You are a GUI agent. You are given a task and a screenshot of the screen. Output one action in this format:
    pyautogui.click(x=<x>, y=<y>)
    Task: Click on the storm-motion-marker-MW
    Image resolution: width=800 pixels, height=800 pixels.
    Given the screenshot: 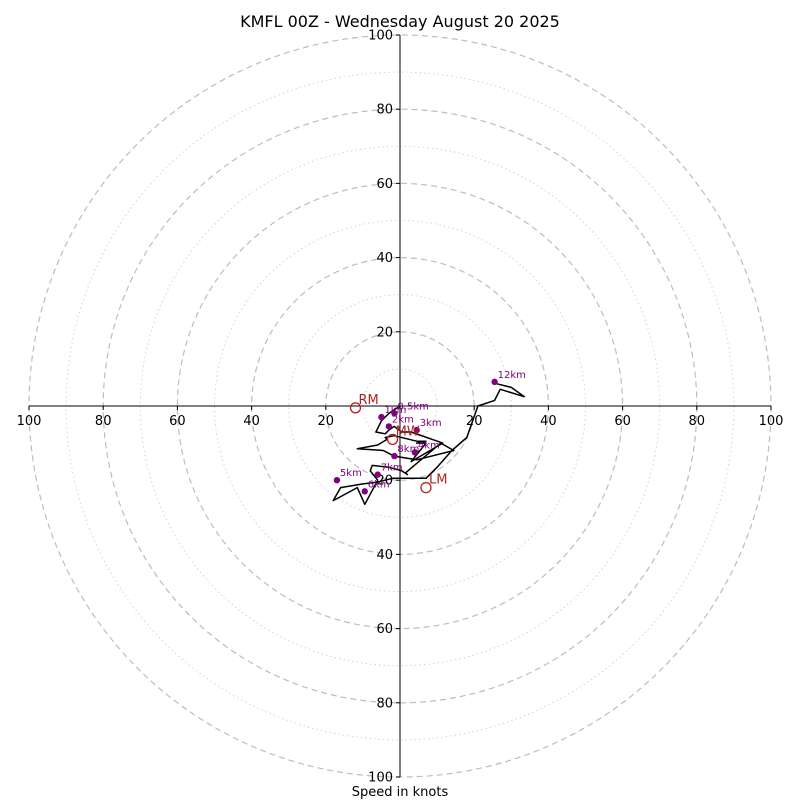 What is the action you would take?
    pyautogui.click(x=392, y=439)
    